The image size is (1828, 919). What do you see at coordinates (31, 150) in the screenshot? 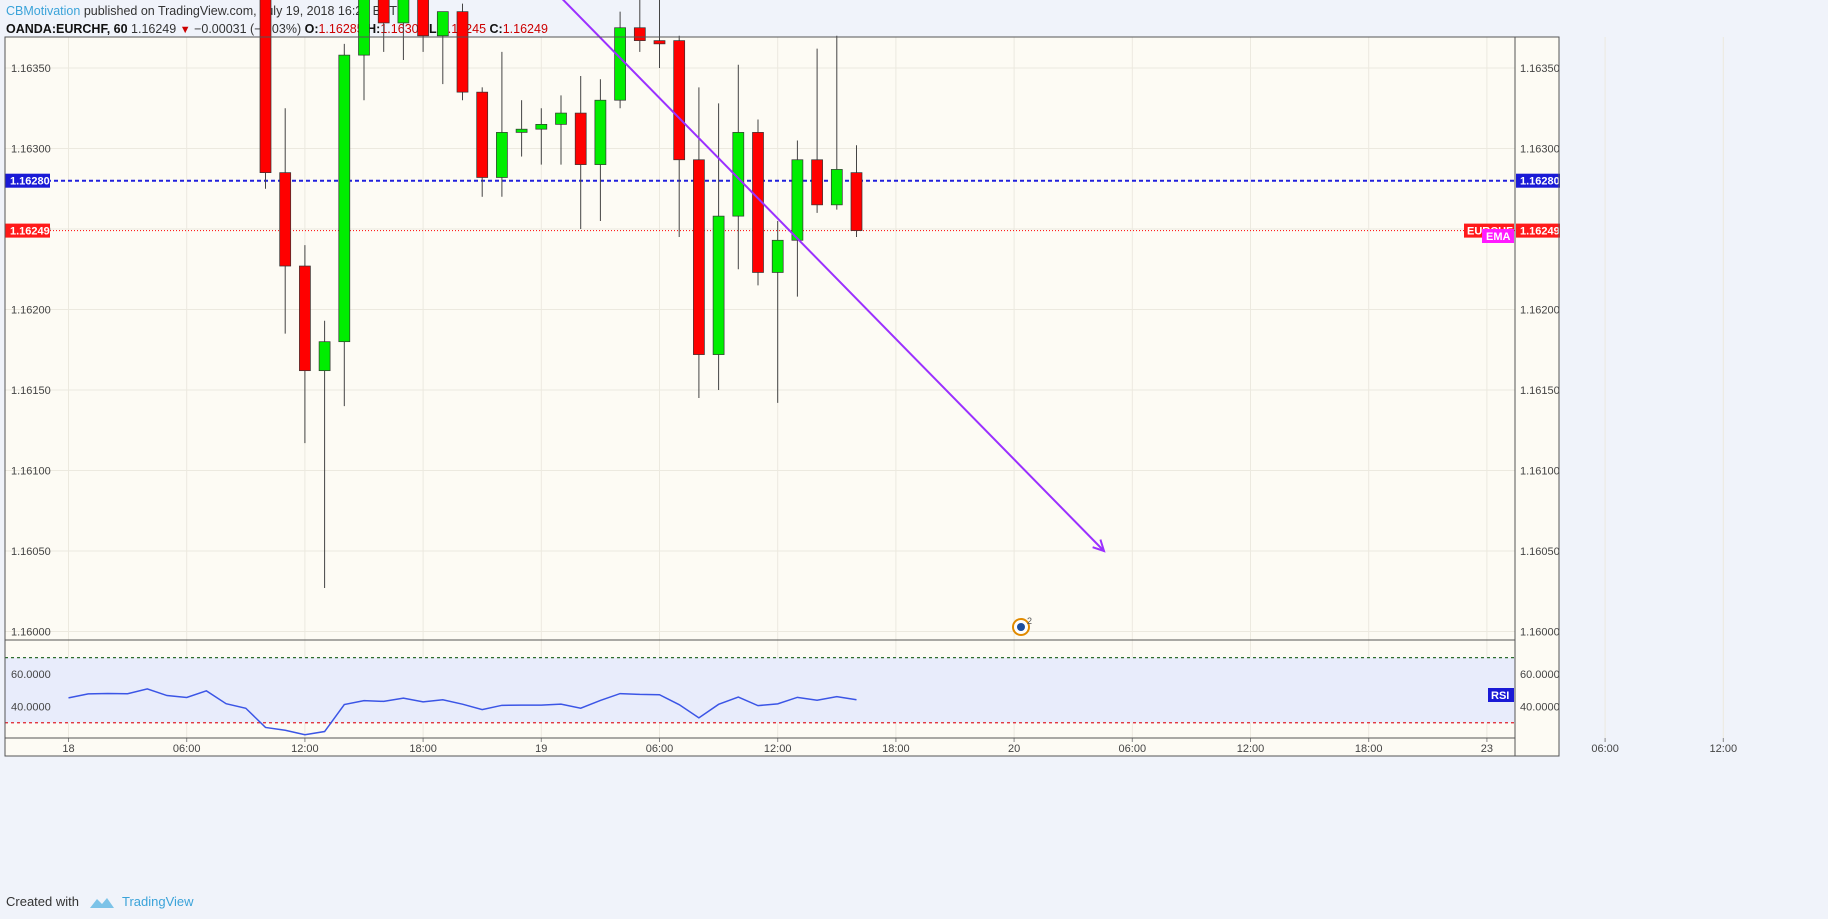
I see `y-tick-label-left: 1.16300` at bounding box center [31, 150].